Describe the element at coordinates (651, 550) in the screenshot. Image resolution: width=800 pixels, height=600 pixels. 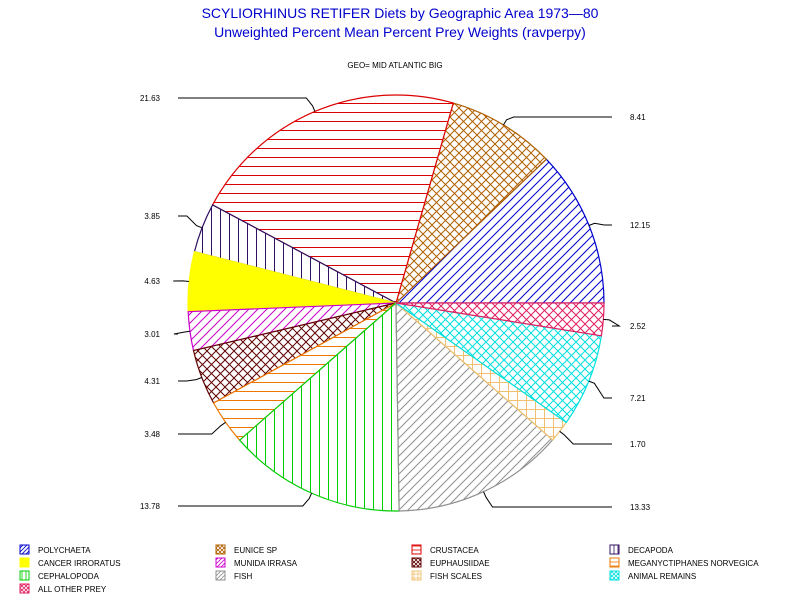
I see `legend-label-decapoda: DECAPODA` at that location.